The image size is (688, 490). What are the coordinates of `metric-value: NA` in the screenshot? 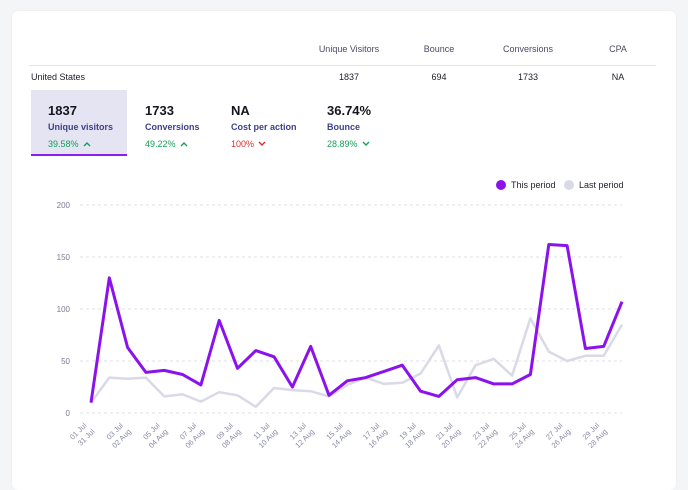 It's located at (240, 110).